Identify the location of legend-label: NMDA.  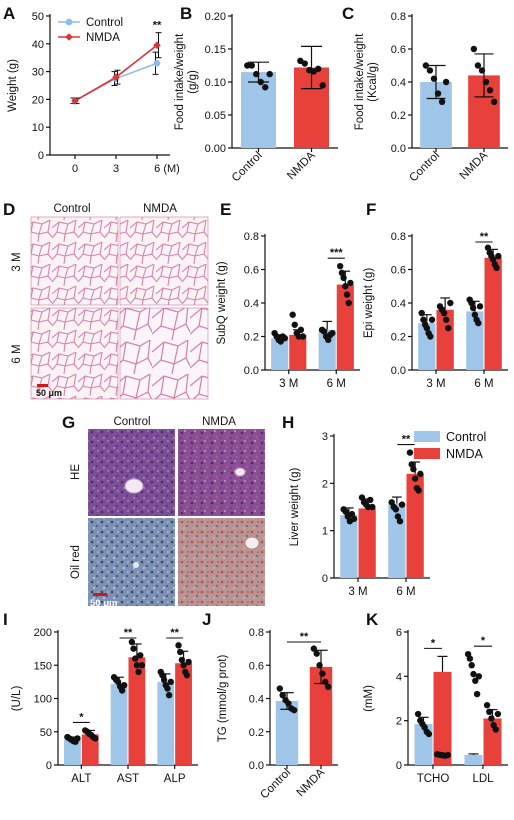
(103, 38).